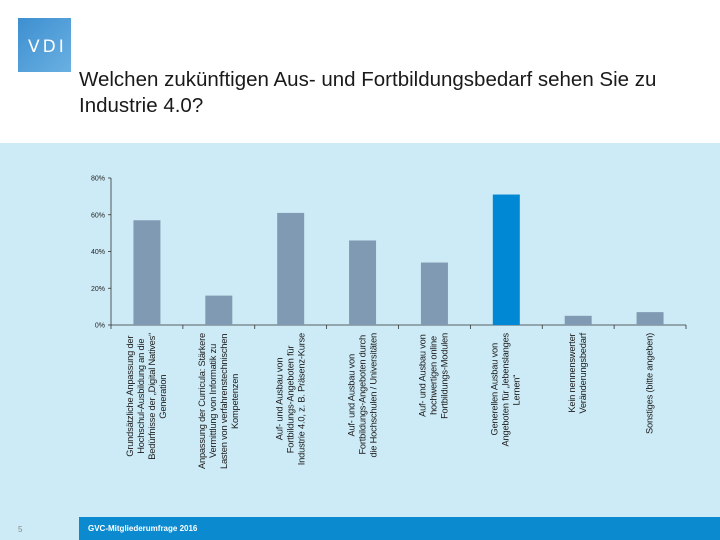 The width and height of the screenshot is (720, 540). What do you see at coordinates (98, 215) in the screenshot?
I see `y-tick-label: 60%` at bounding box center [98, 215].